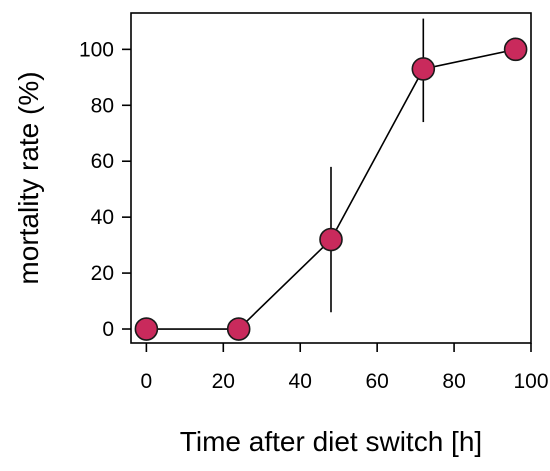 Image resolution: width=550 pixels, height=471 pixels. Describe the element at coordinates (376, 381) in the screenshot. I see `x-tick-label: 60` at that location.